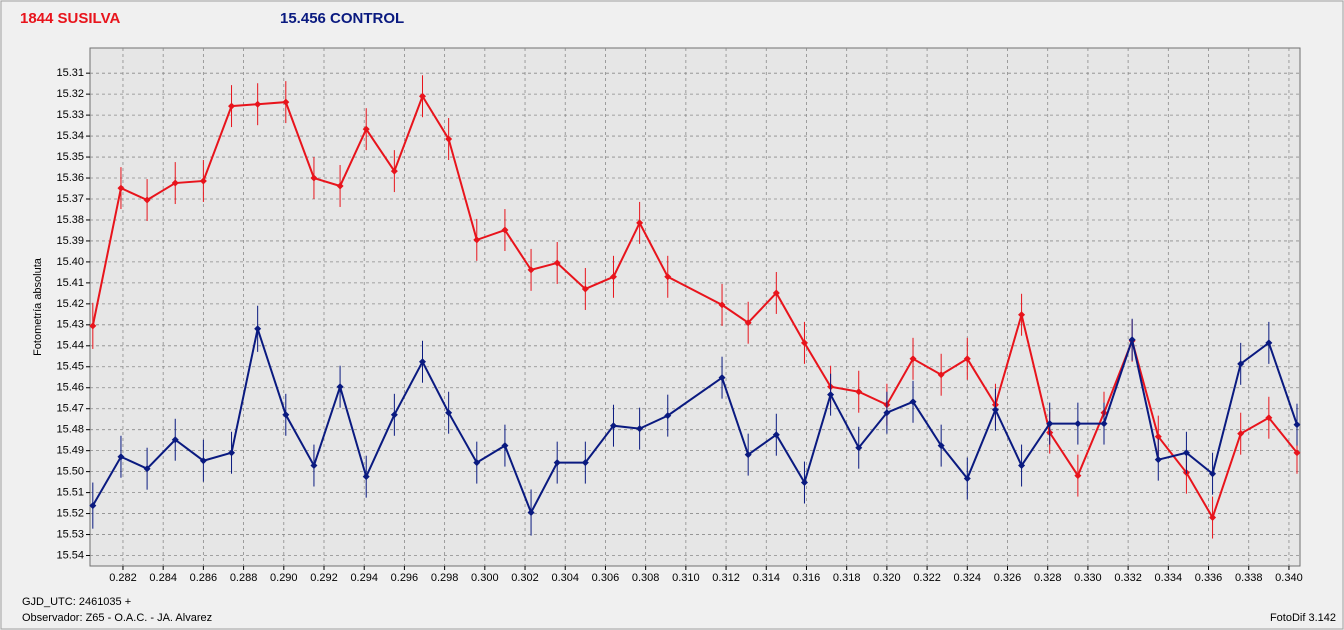  I want to click on y-tick-label: 15.54, so click(70, 555).